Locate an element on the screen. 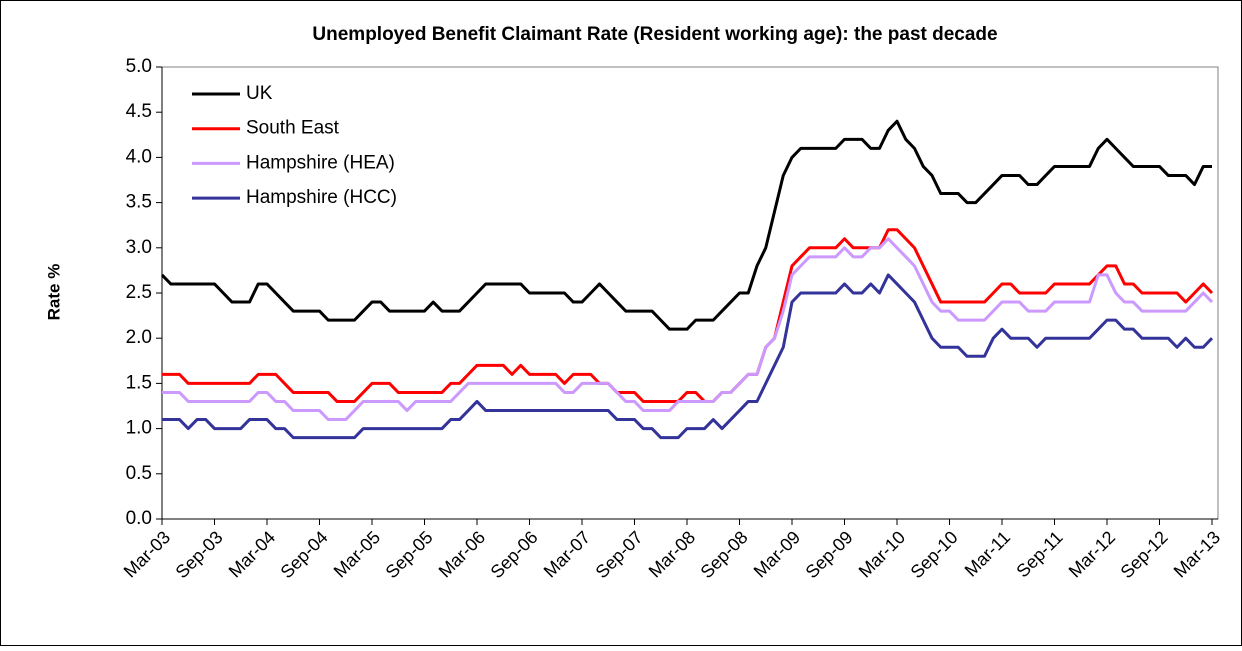 Image resolution: width=1242 pixels, height=651 pixels. legend-label: Hampshire (HEA) is located at coordinates (320, 162).